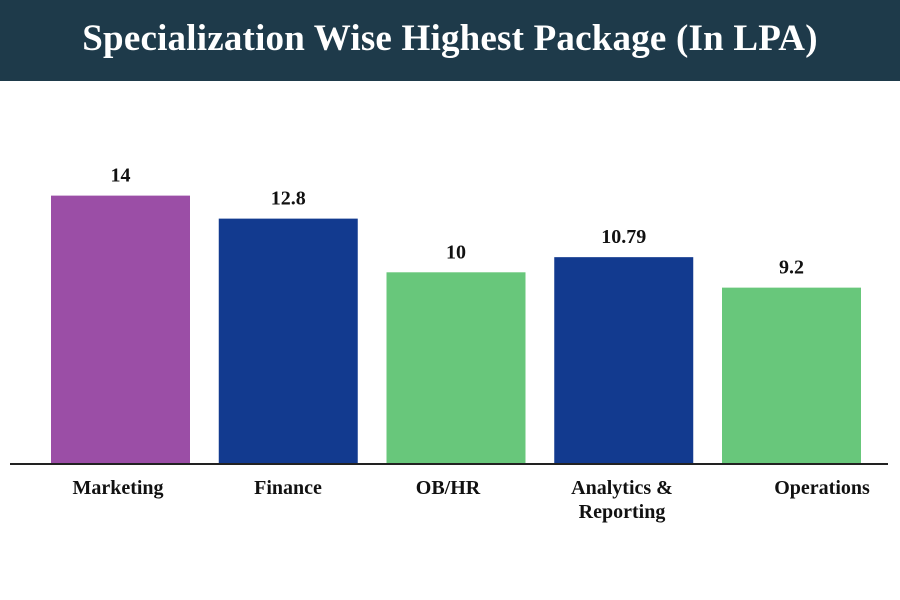  What do you see at coordinates (288, 199) in the screenshot?
I see `data-label-1: 12.8` at bounding box center [288, 199].